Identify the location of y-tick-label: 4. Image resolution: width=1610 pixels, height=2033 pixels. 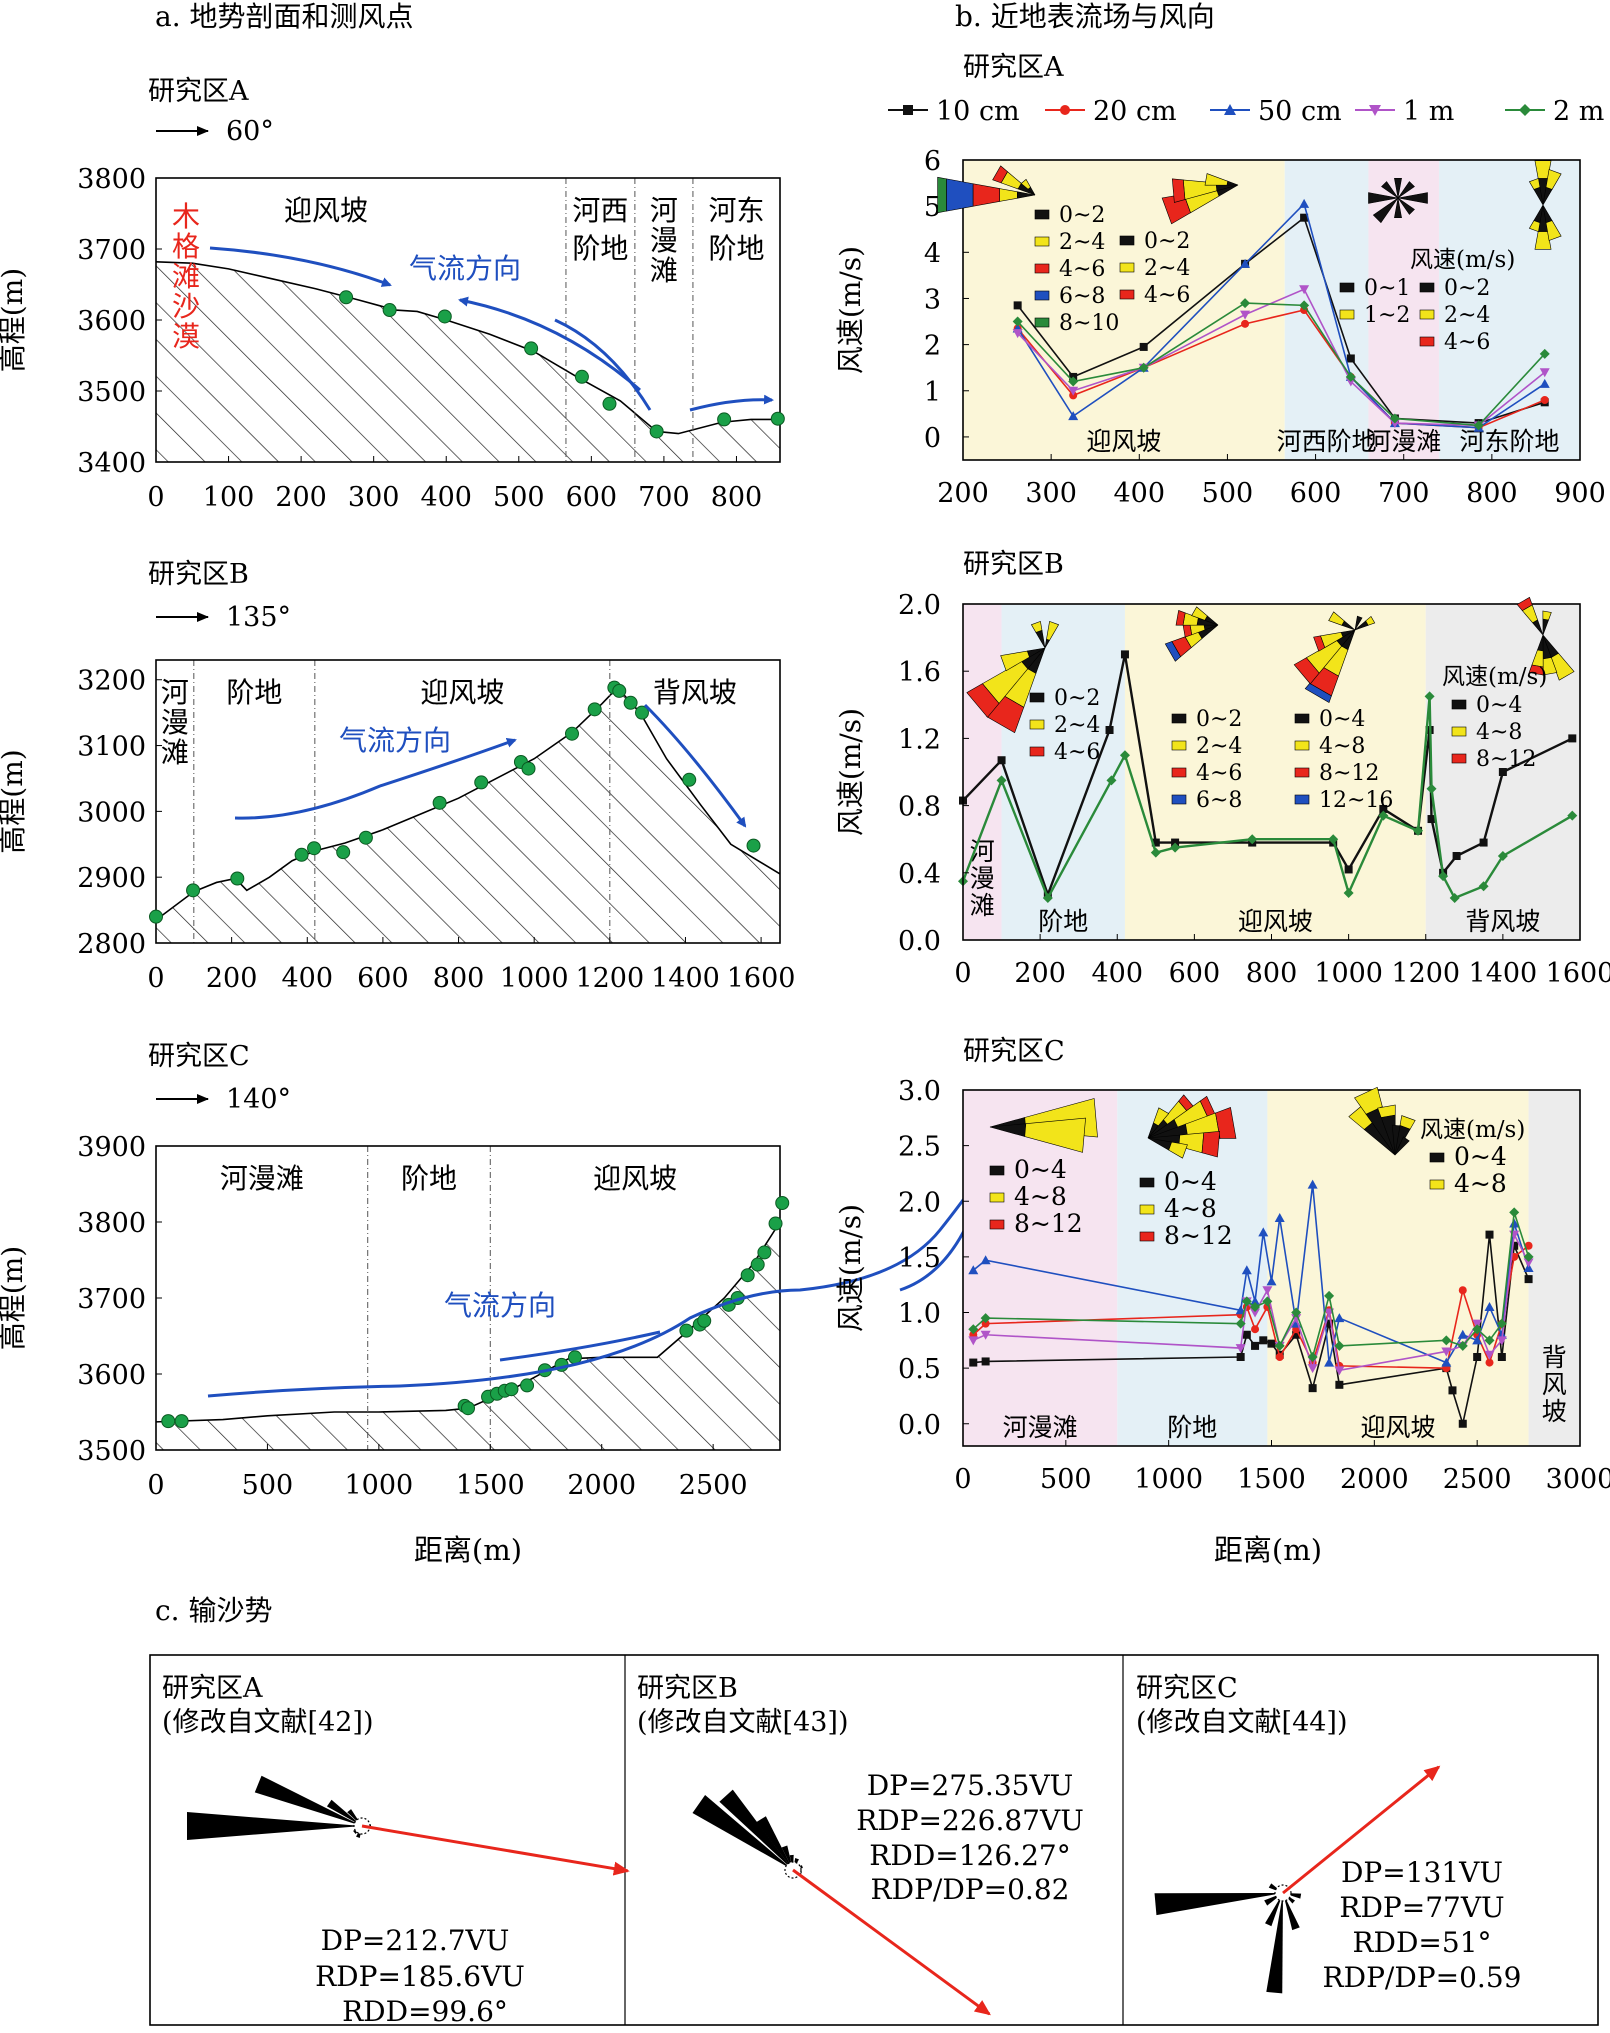
(932, 253).